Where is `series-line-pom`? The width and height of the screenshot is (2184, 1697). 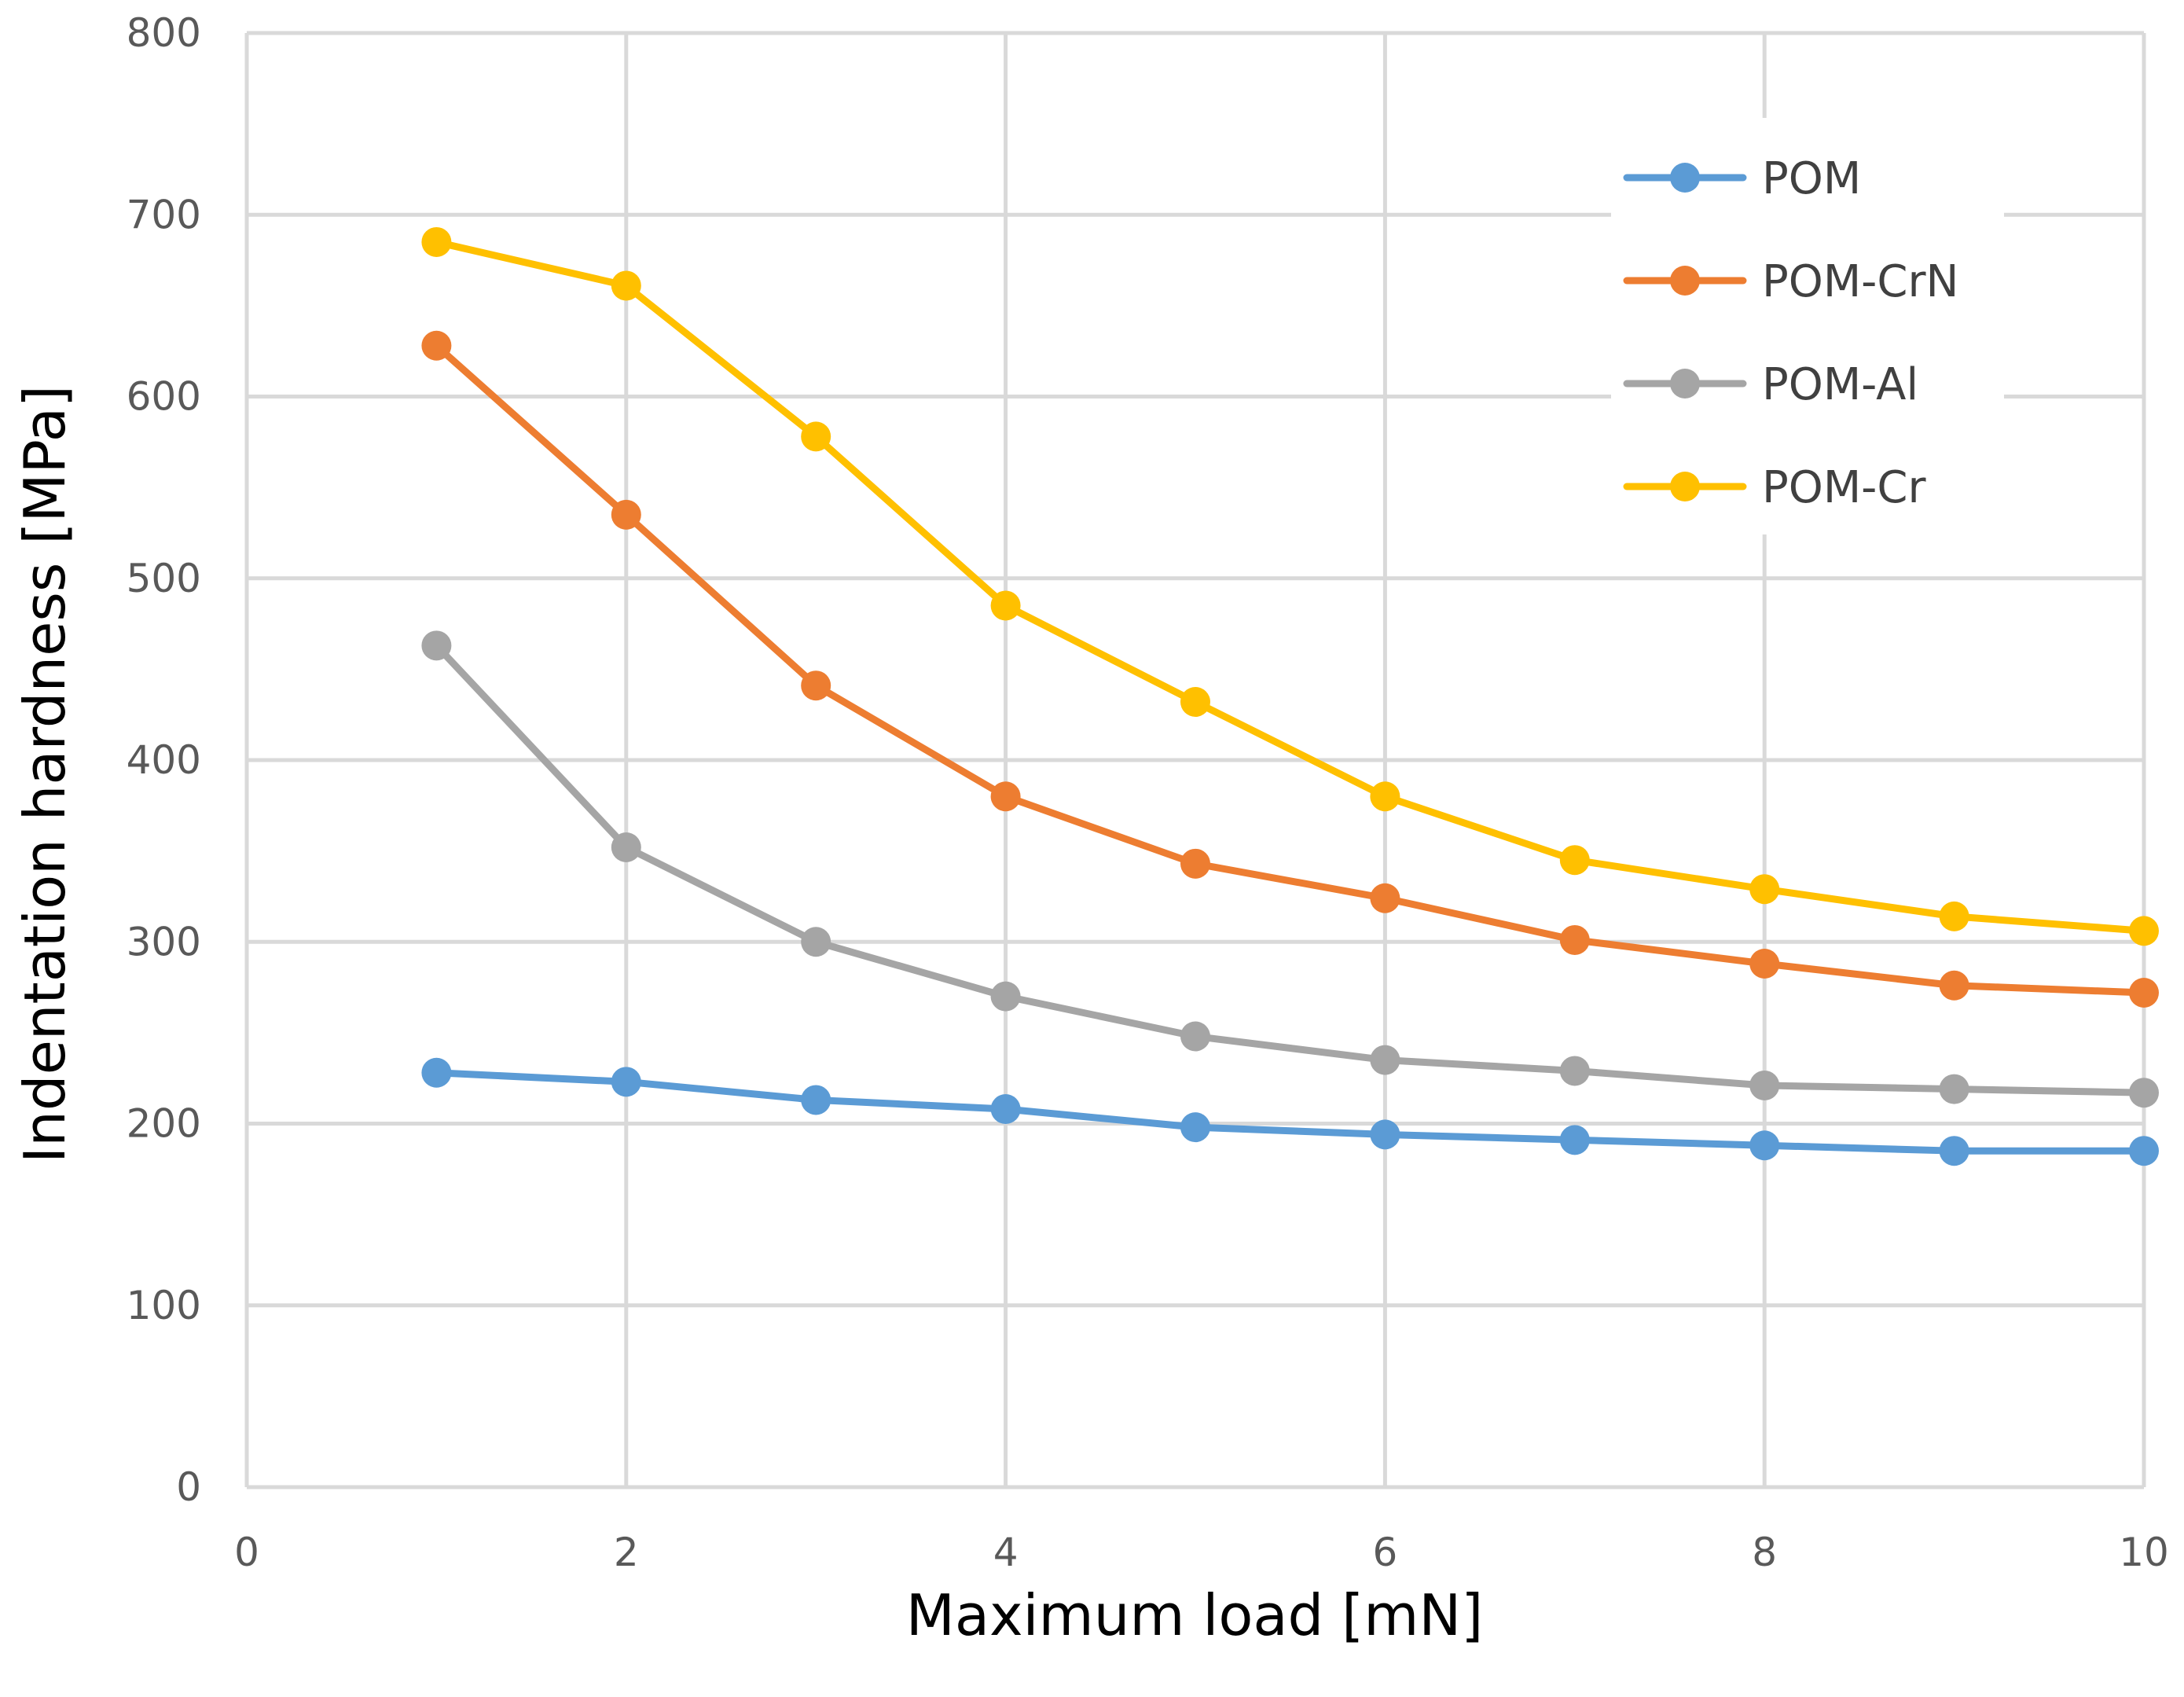
series-line-pom is located at coordinates (1290, 1112).